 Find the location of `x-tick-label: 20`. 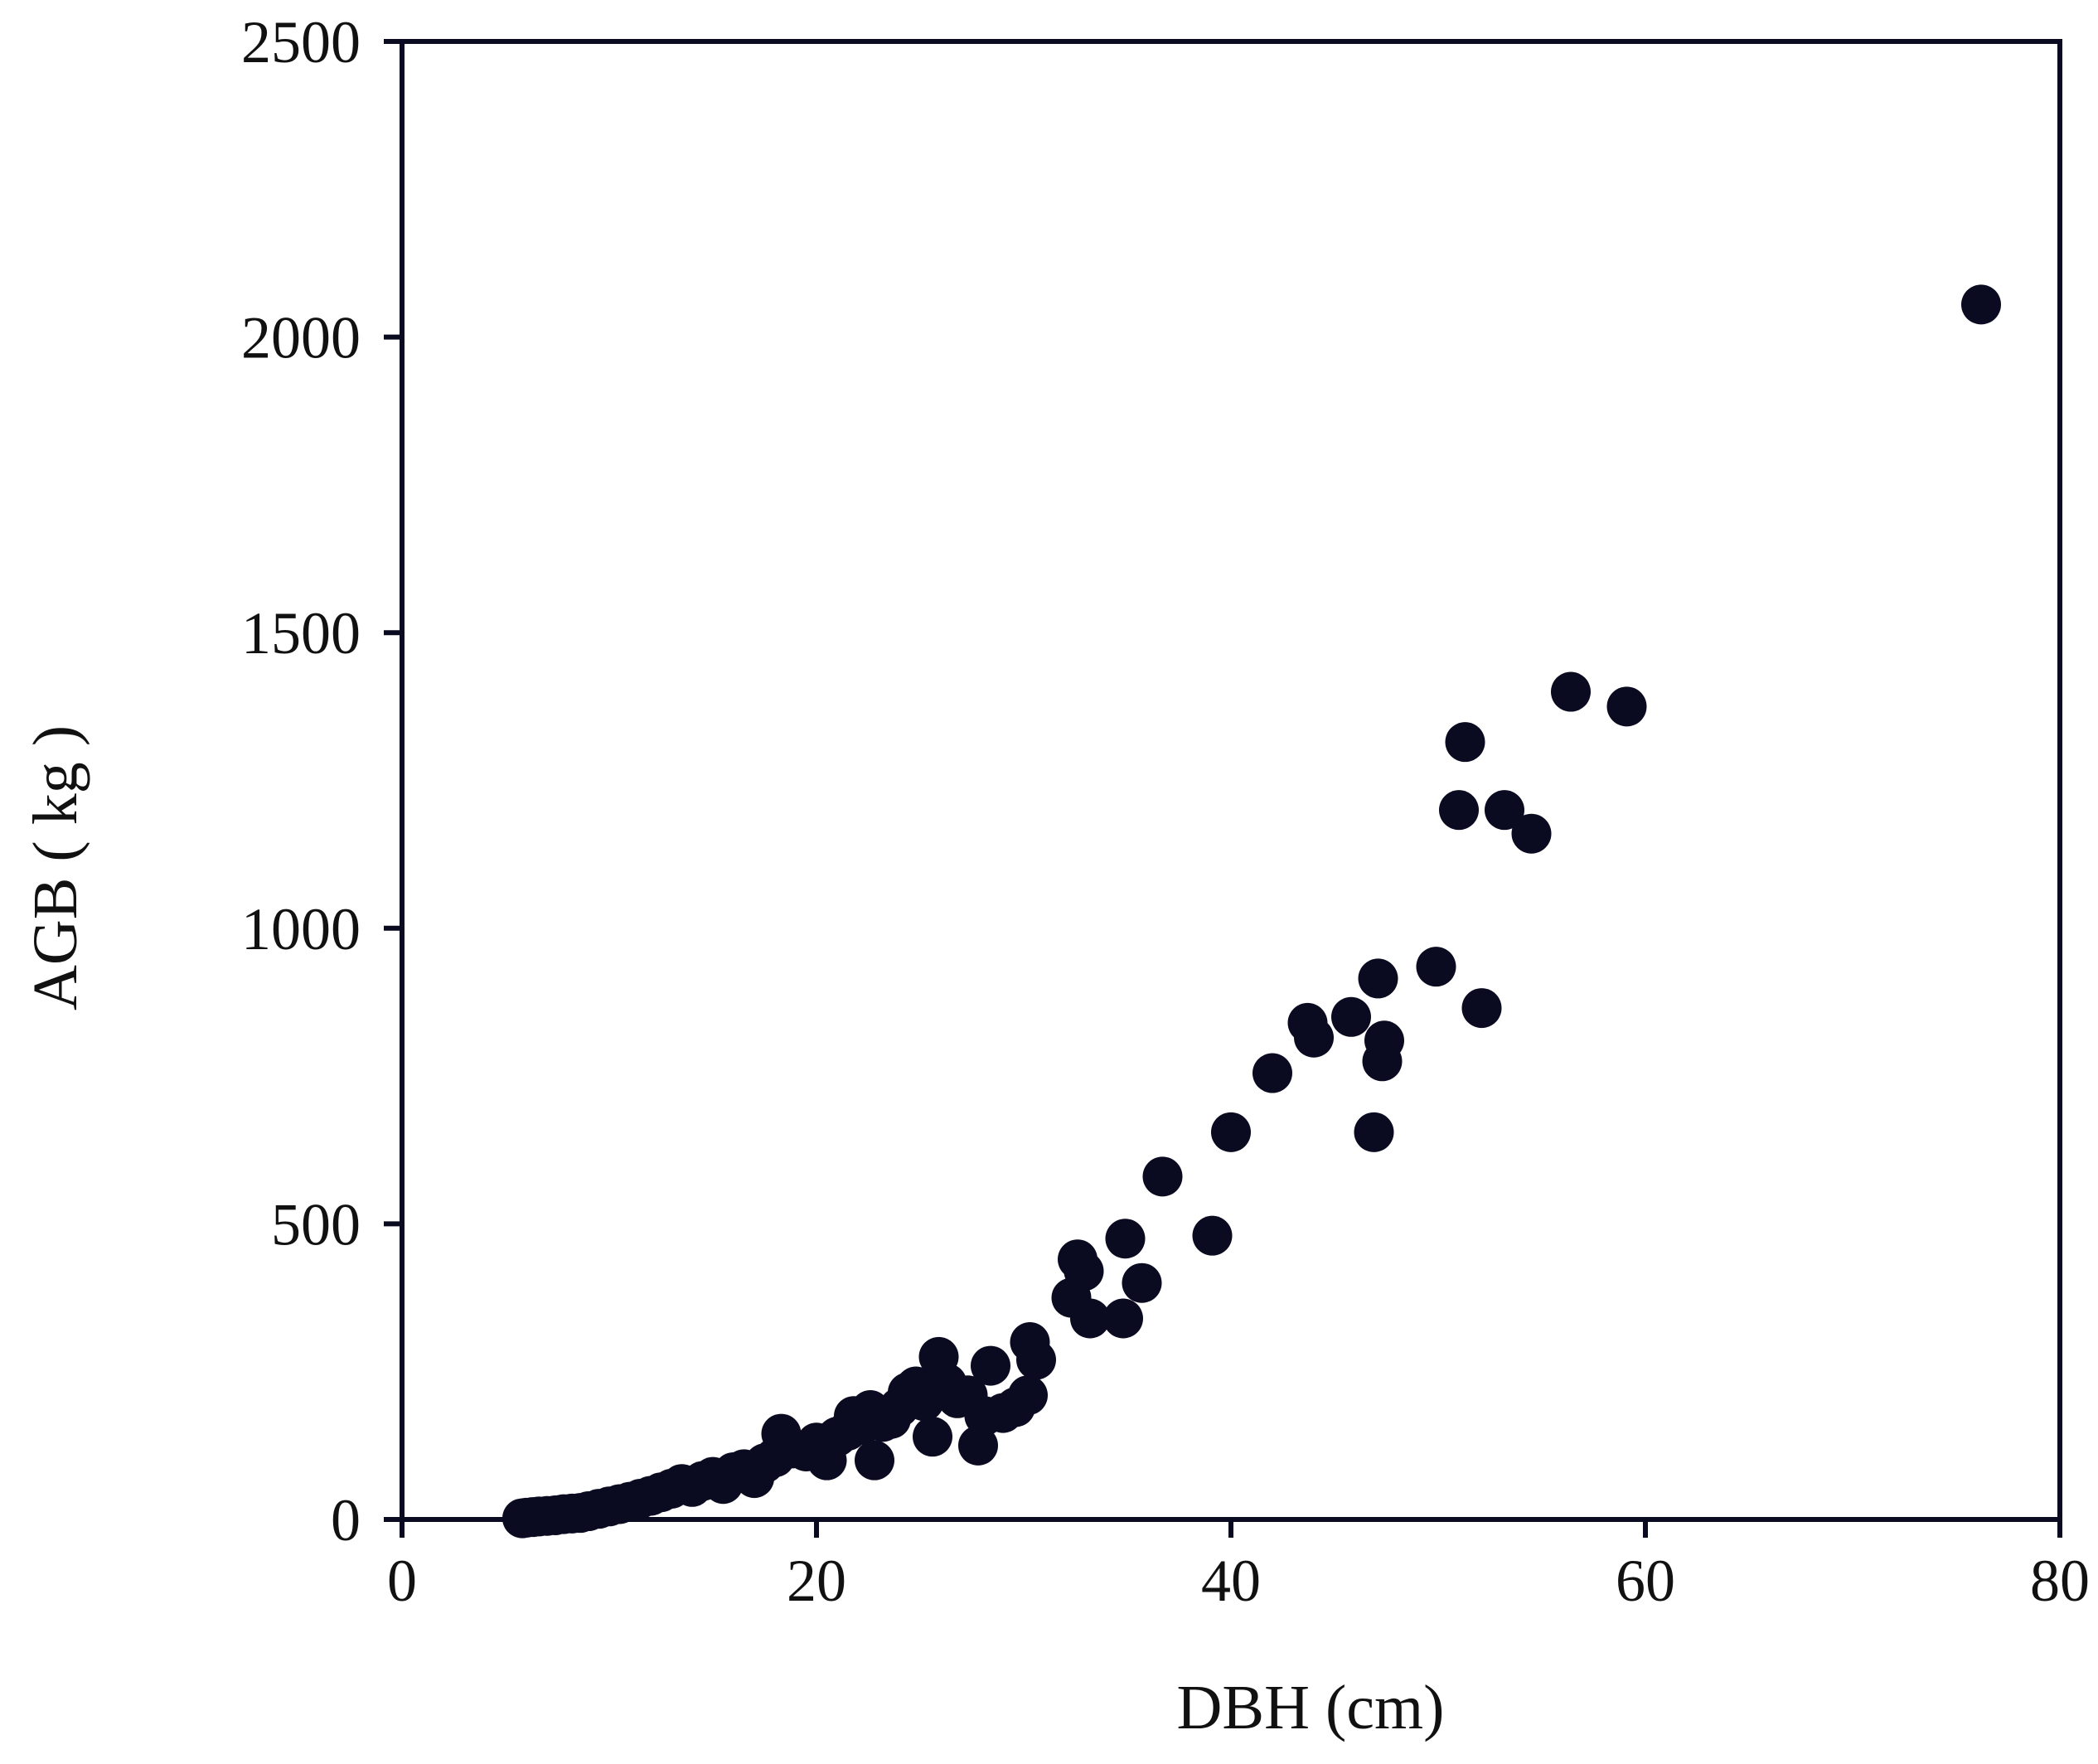

x-tick-label: 20 is located at coordinates (816, 1581).